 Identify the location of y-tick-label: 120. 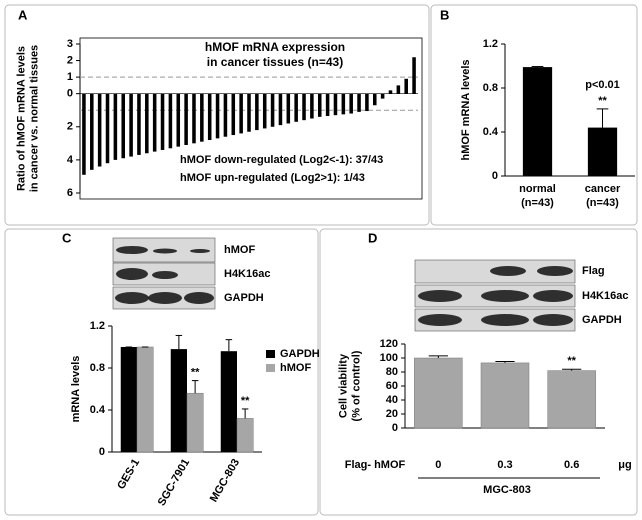
(389, 344).